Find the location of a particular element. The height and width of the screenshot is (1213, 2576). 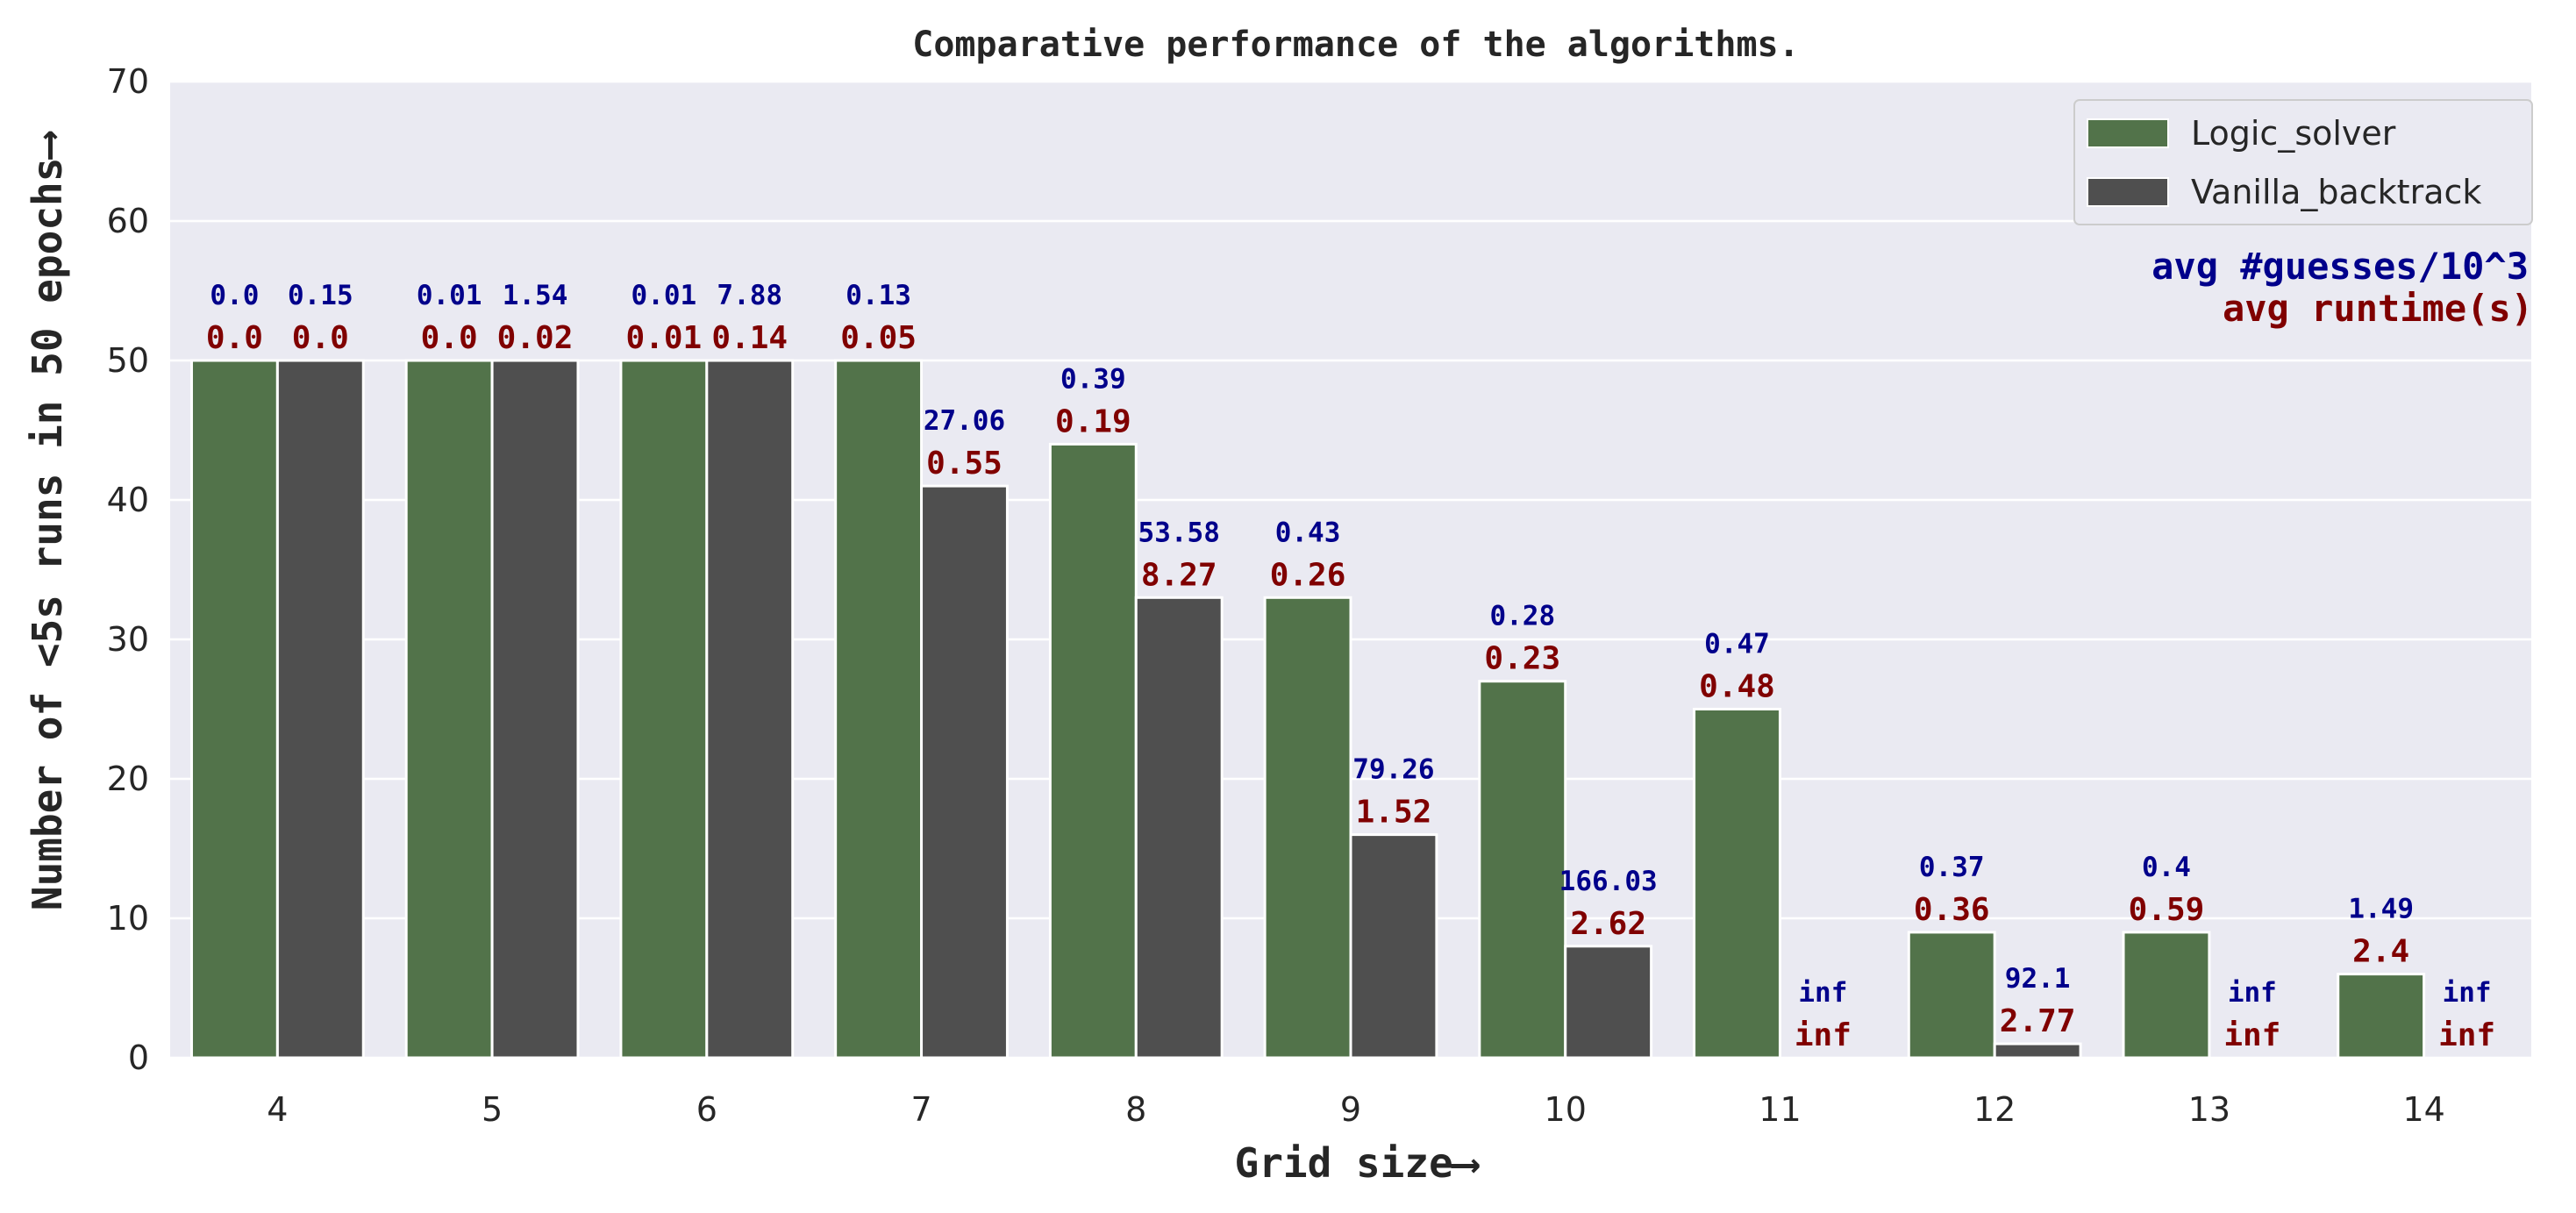

runtime-label: 0.02 is located at coordinates (535, 338).